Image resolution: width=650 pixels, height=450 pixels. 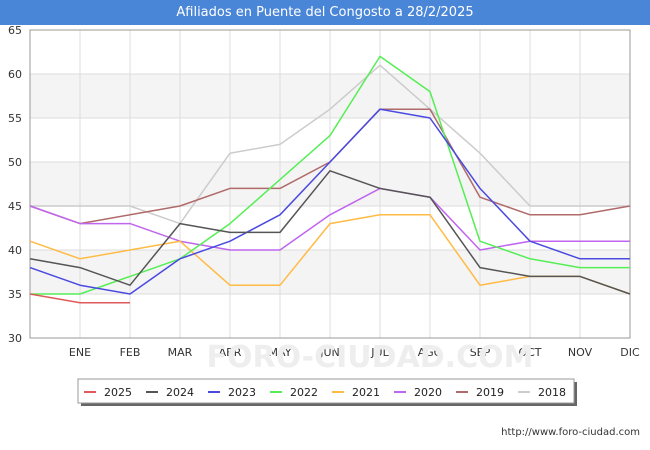 I want to click on legend-label-2020: 2020, so click(x=428, y=392).